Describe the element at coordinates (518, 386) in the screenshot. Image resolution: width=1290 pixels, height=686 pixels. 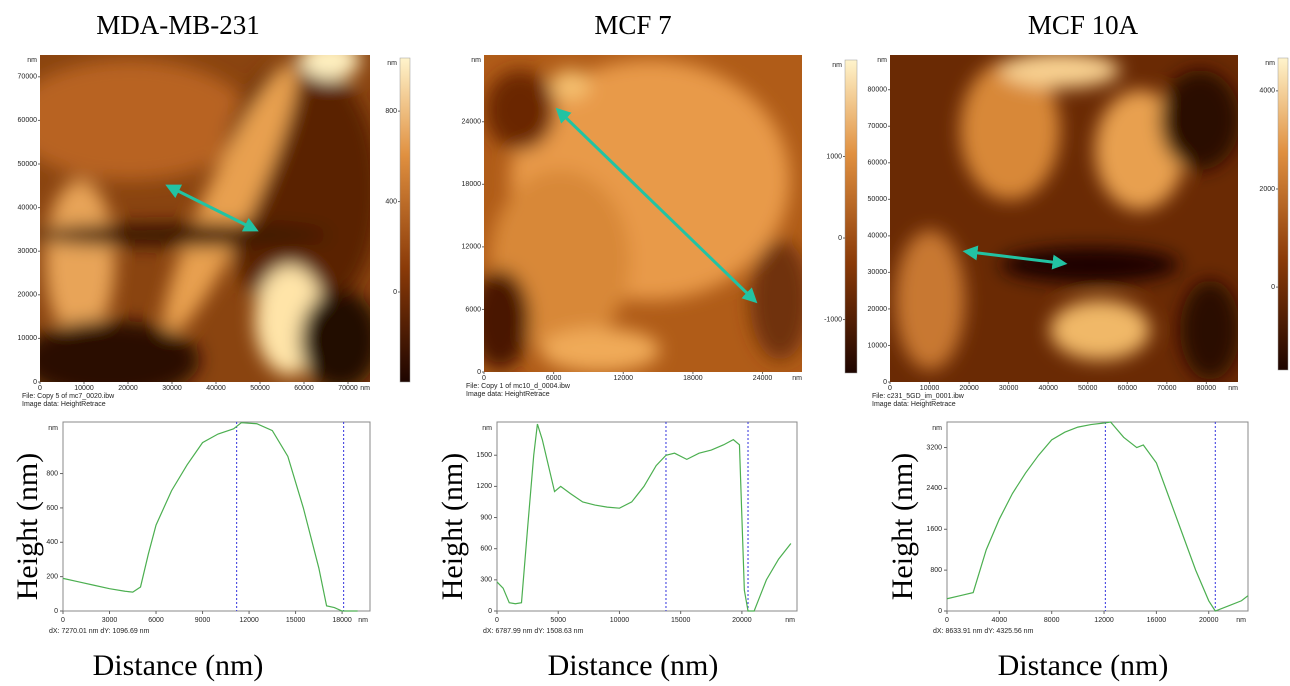
I see `image-file: File: Copy 1 of mc10_d_0004.ibw` at that location.